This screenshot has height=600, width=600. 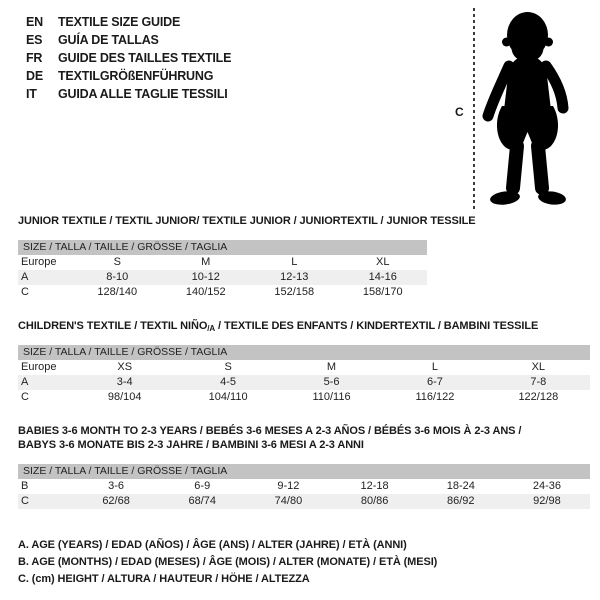 What do you see at coordinates (116, 486) in the screenshot?
I see `age-cell: 3-6` at bounding box center [116, 486].